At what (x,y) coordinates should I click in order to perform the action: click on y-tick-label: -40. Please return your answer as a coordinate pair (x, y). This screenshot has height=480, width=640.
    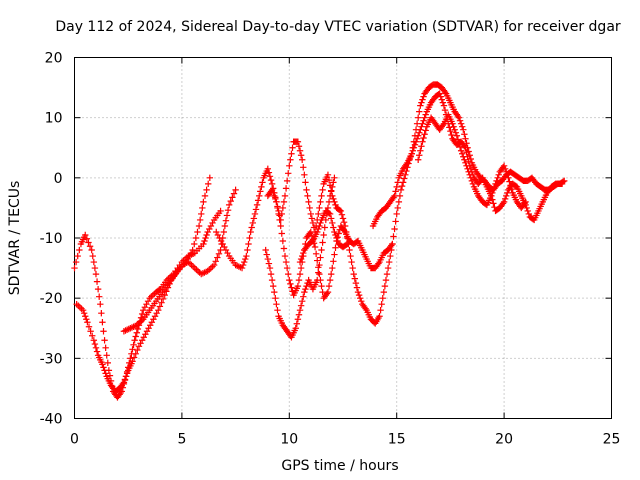
    Looking at the image, I should click on (51, 420).